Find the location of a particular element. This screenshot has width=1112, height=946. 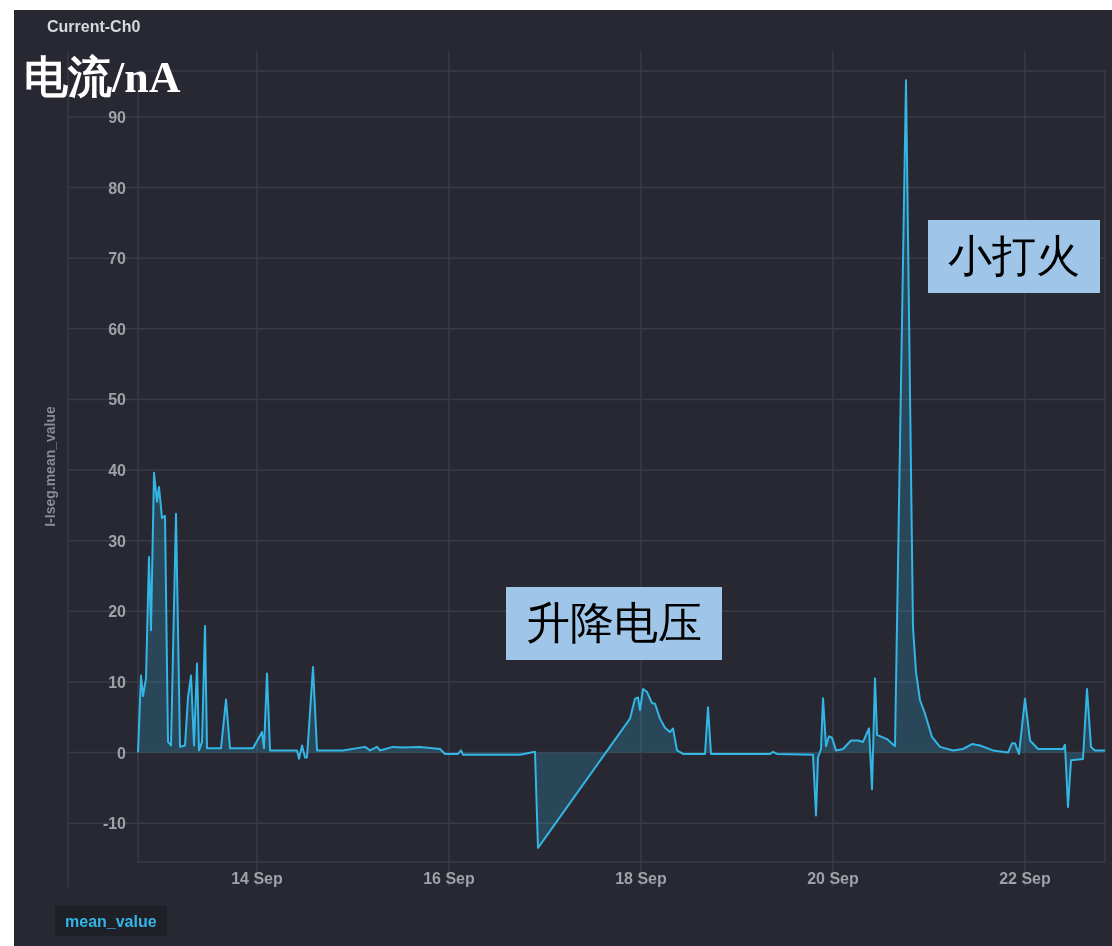

text: mean_value is located at coordinates (111, 921).